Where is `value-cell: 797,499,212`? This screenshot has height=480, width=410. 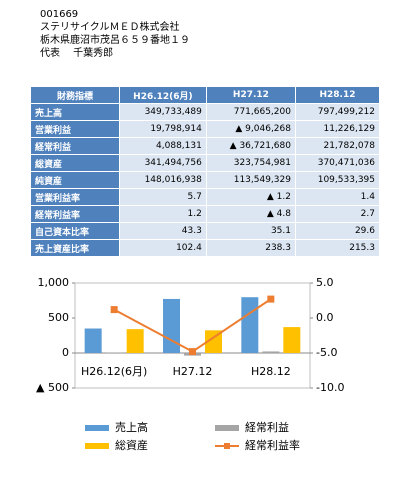 value-cell: 797,499,212 is located at coordinates (337, 112).